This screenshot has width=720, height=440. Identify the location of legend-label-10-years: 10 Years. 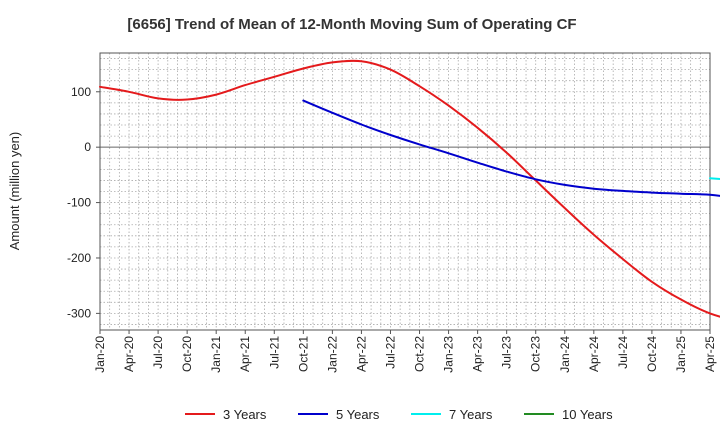
(587, 414).